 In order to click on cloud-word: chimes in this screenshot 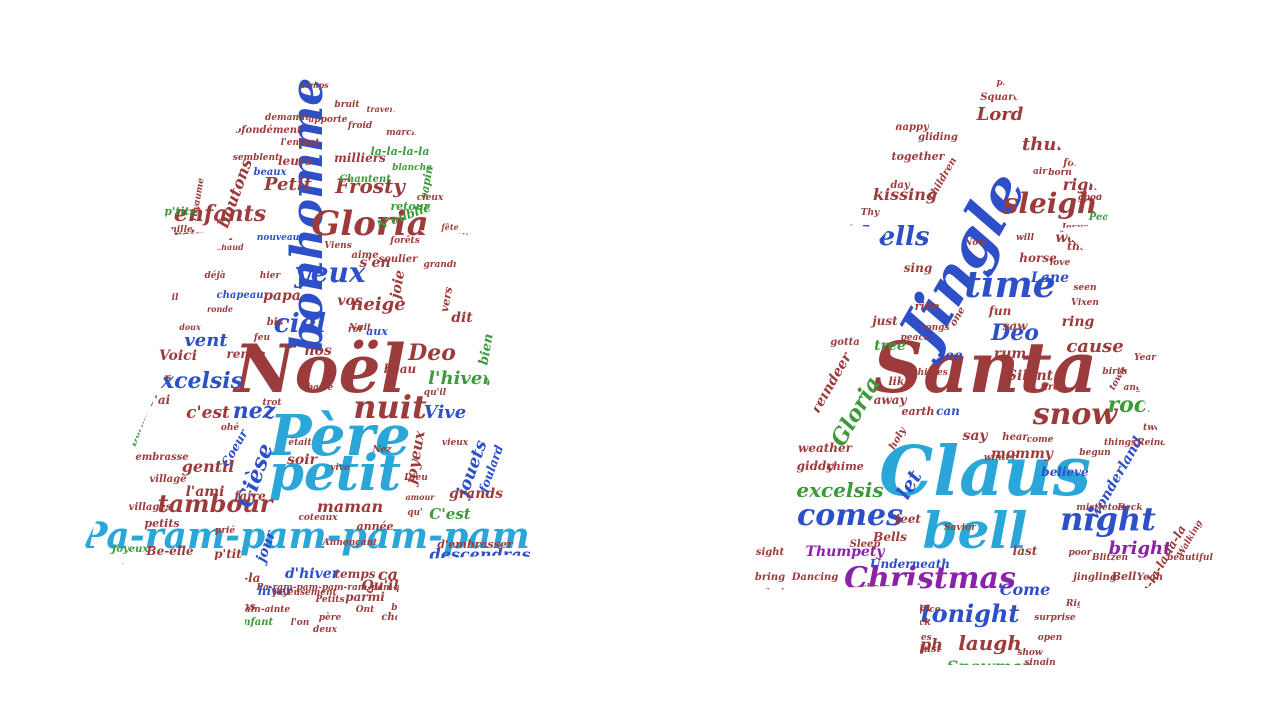, I will do `click(930, 373)`.